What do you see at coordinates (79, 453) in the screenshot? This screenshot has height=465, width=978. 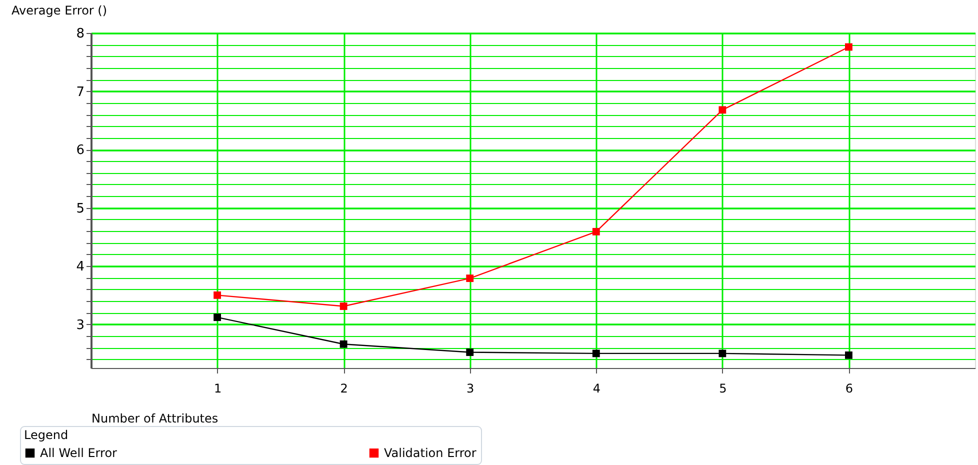 I see `legend-label: All Well Error` at bounding box center [79, 453].